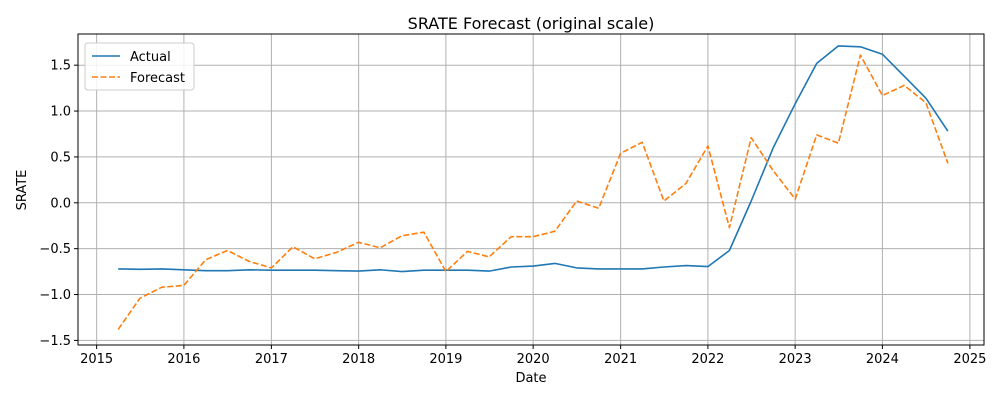 This screenshot has height=400, width=1000. What do you see at coordinates (707, 359) in the screenshot?
I see `x-tick-label: 2022` at bounding box center [707, 359].